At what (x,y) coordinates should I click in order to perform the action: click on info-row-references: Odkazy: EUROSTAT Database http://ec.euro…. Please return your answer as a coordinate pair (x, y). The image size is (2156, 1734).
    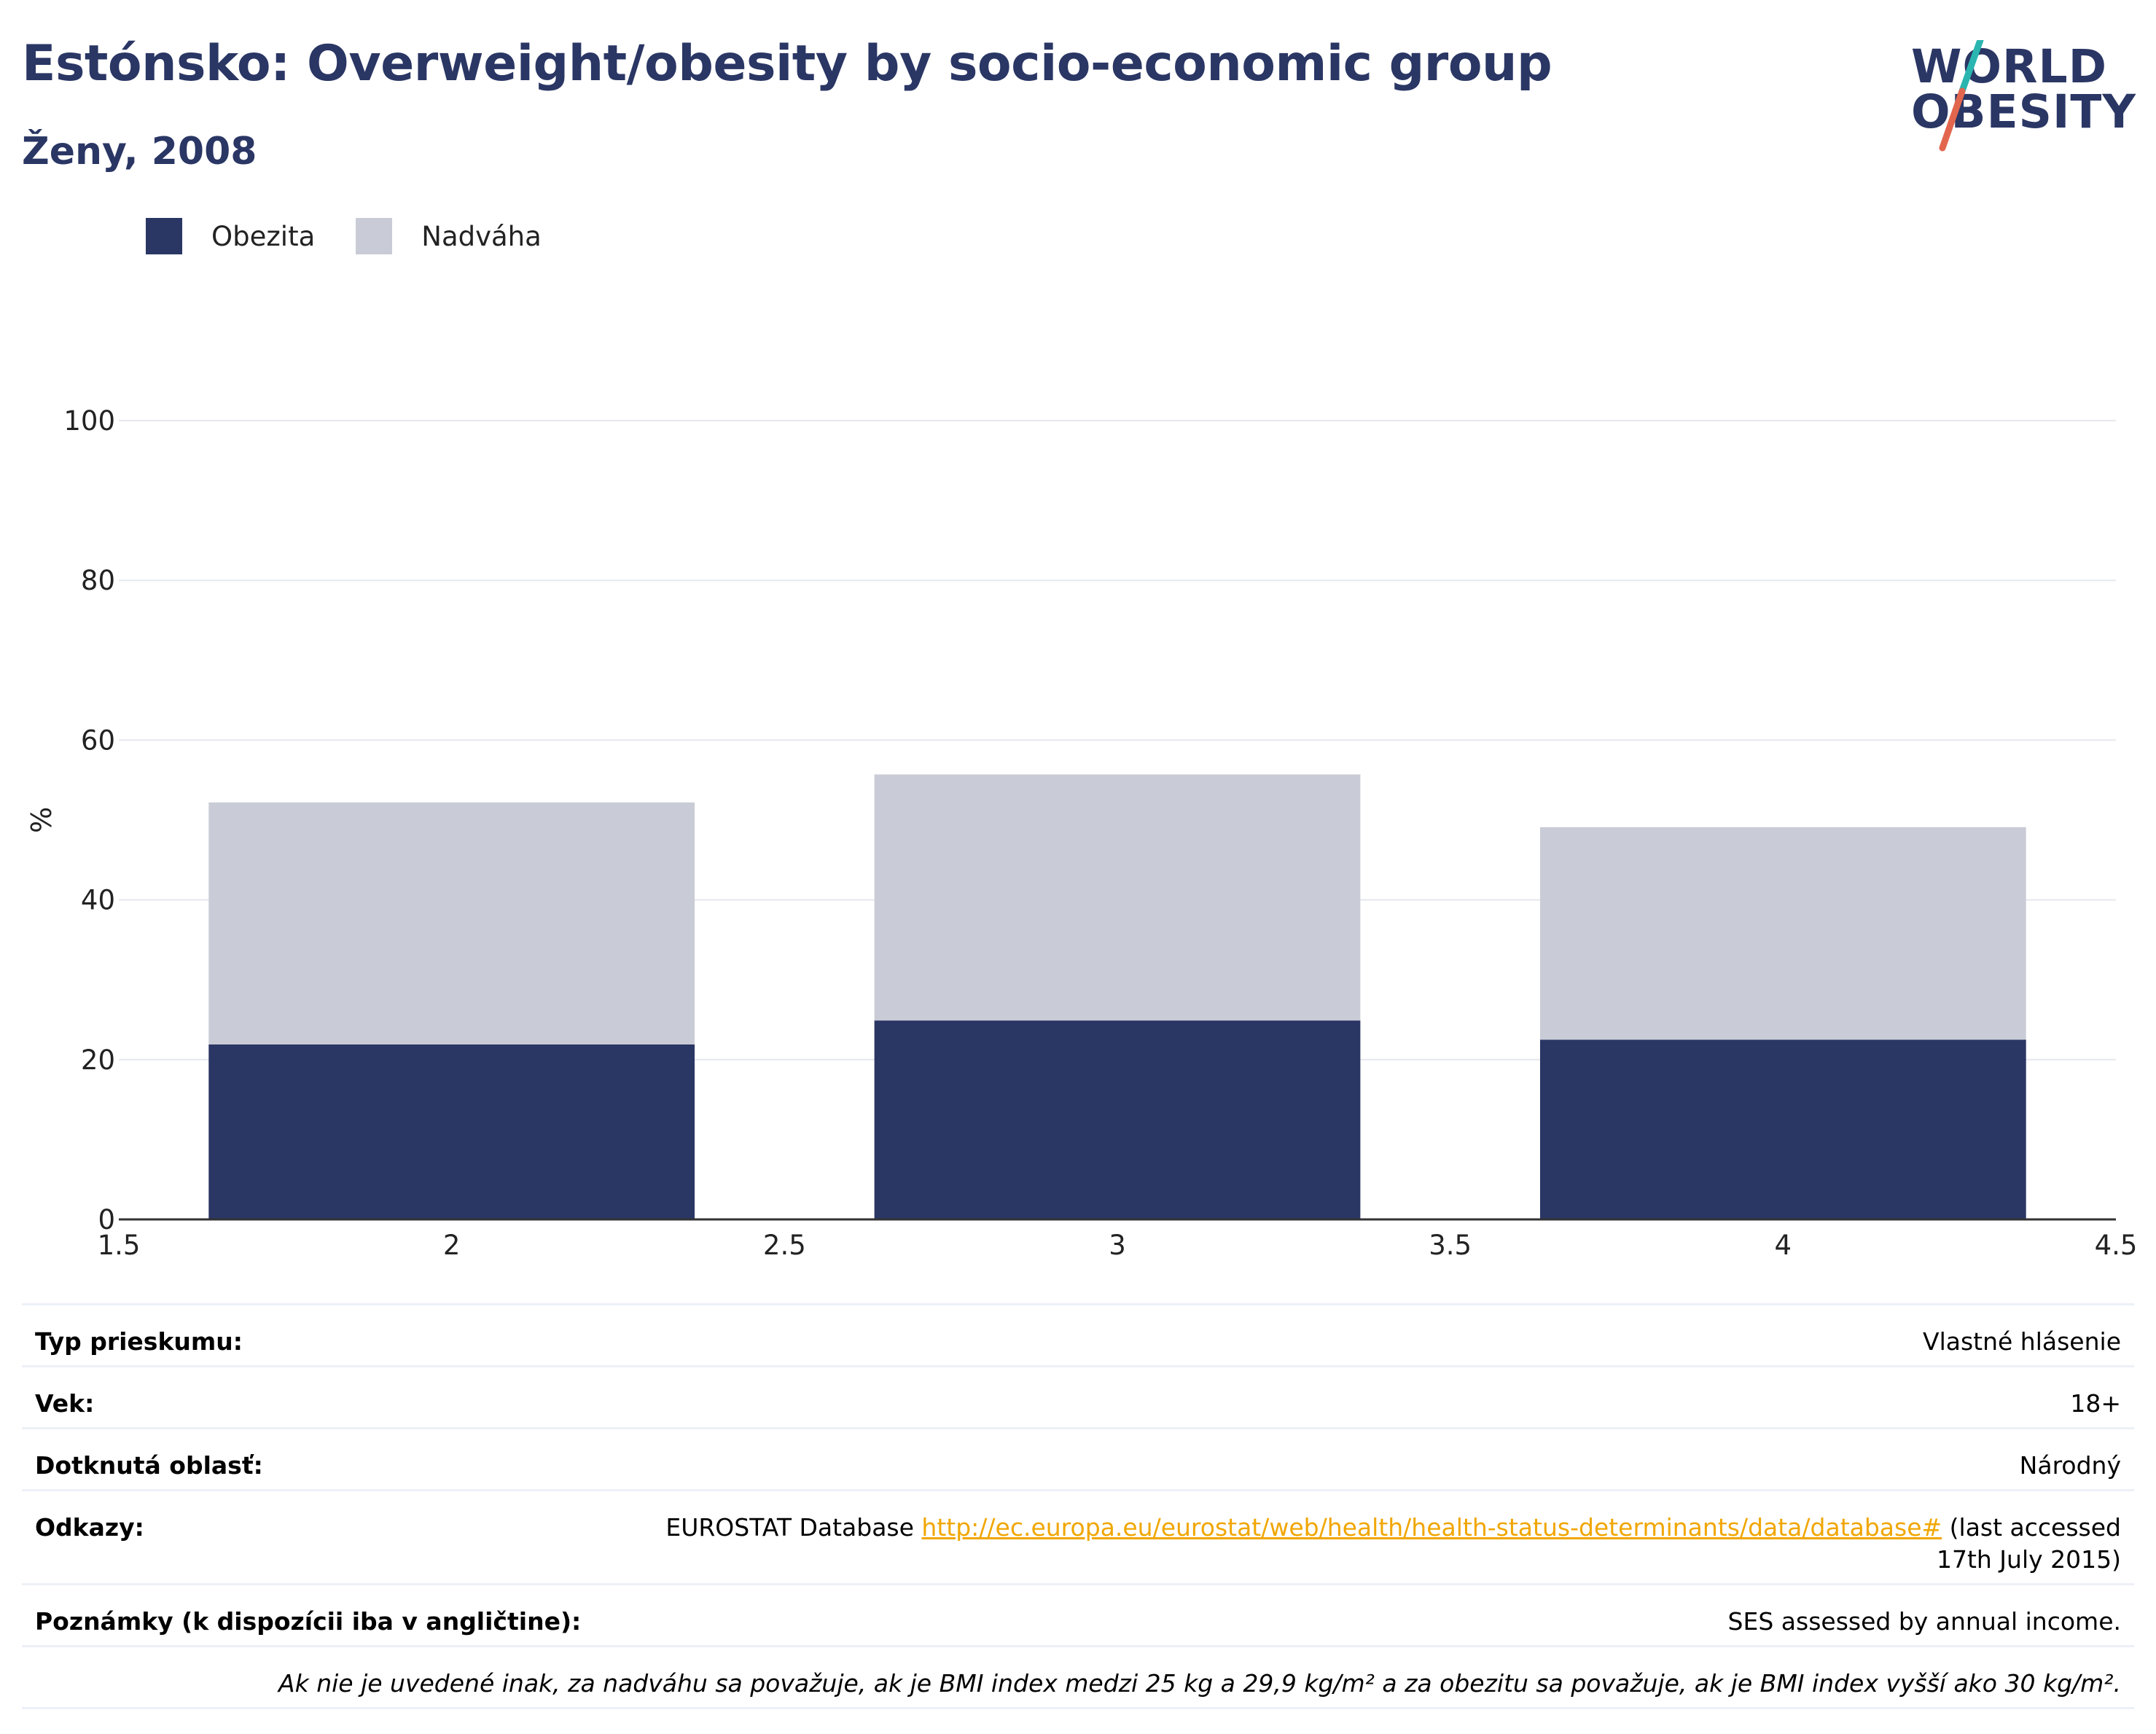
    Looking at the image, I should click on (1078, 1536).